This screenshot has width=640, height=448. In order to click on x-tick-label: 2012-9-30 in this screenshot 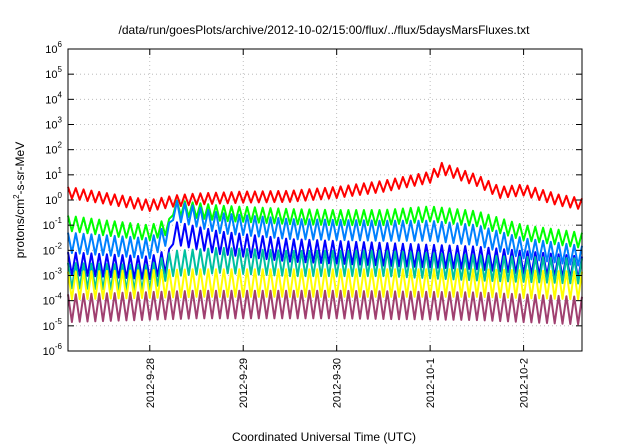, I will do `click(338, 383)`.